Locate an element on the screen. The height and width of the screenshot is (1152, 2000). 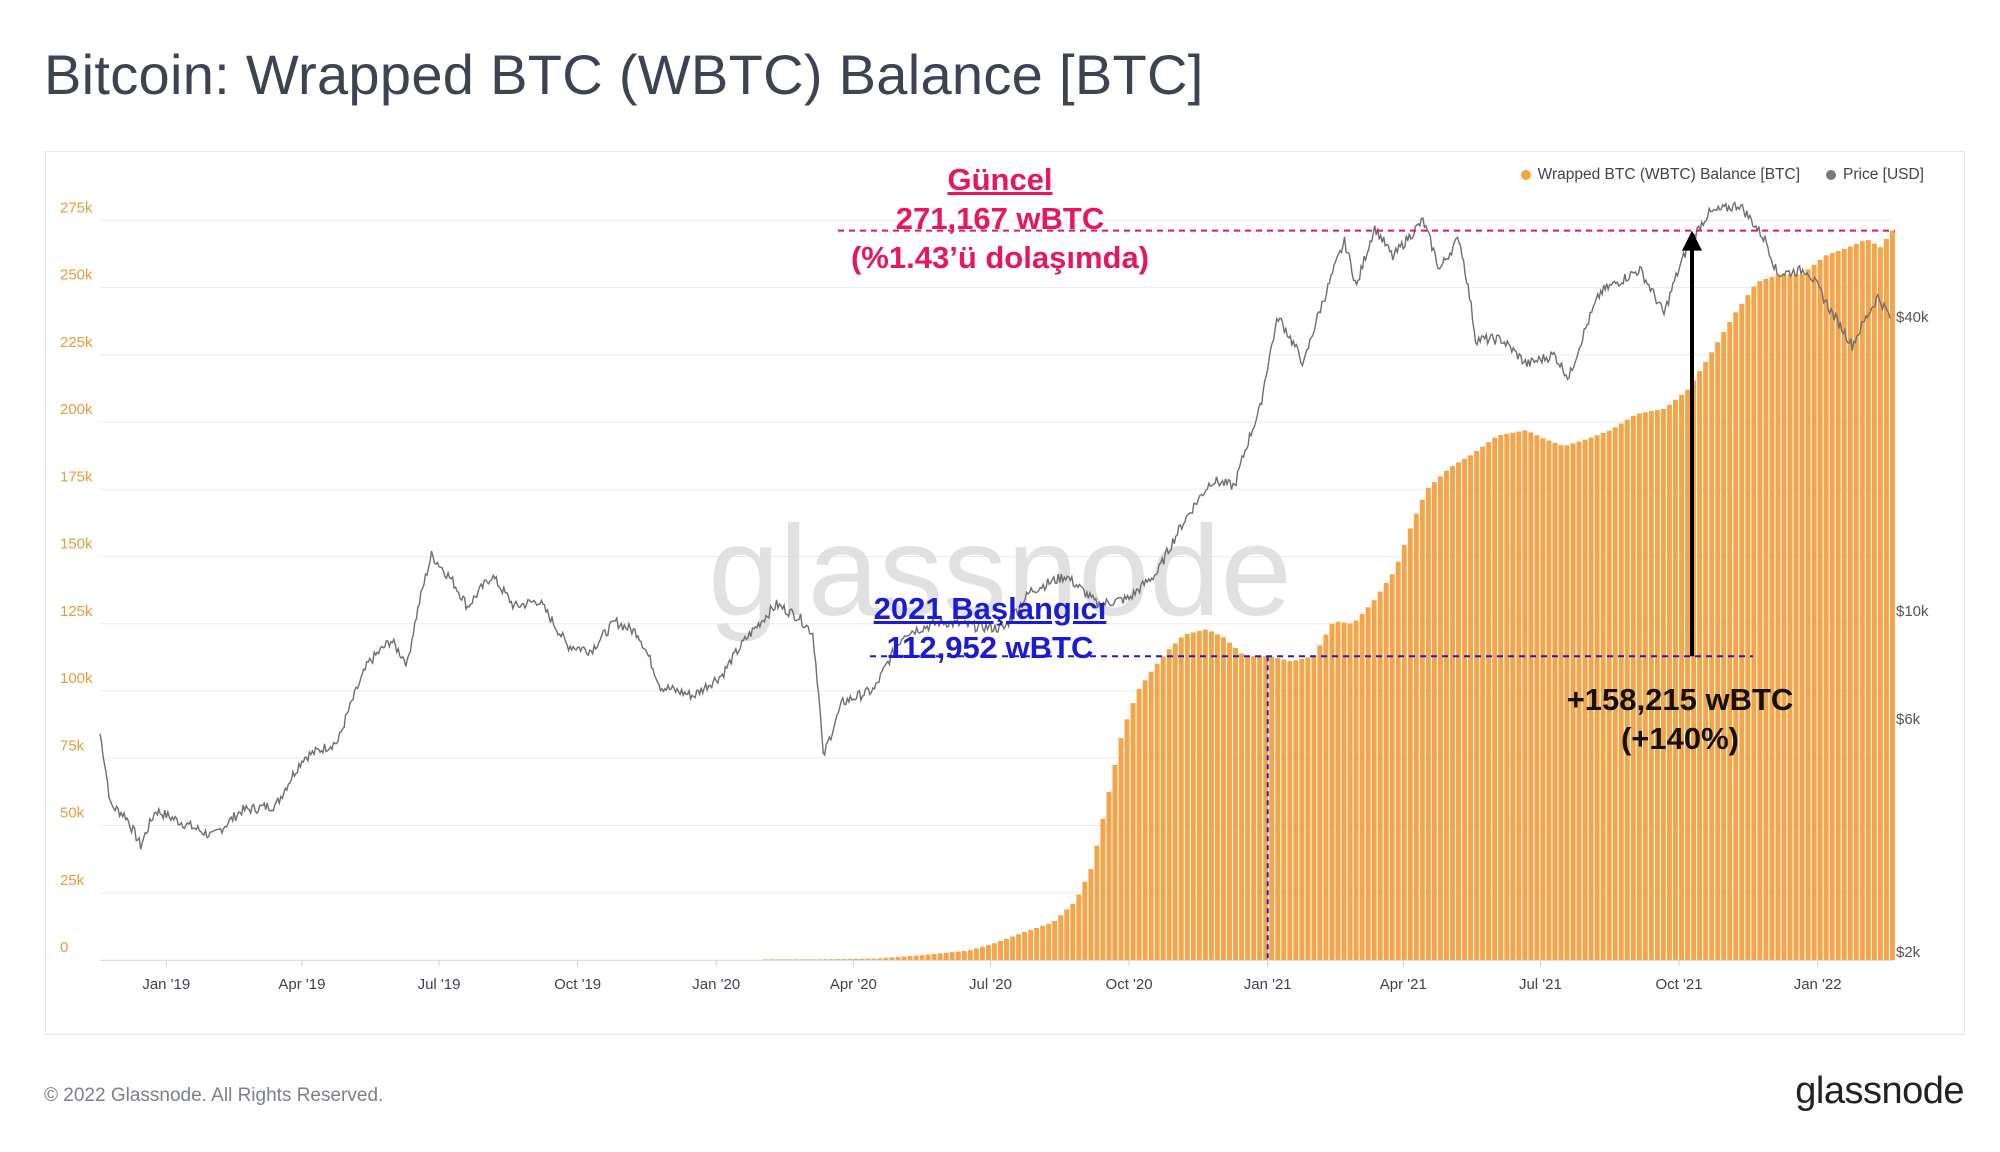
legend-item-price: Price [USD] is located at coordinates (1875, 175).